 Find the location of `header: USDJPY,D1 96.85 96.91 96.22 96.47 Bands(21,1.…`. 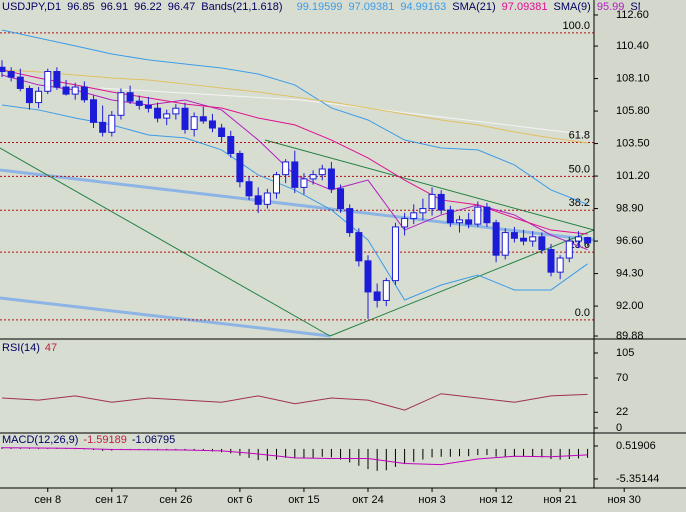

header: USDJPY,D1 96.85 96.91 96.22 96.47 Bands(21,1.… is located at coordinates (341, 7).